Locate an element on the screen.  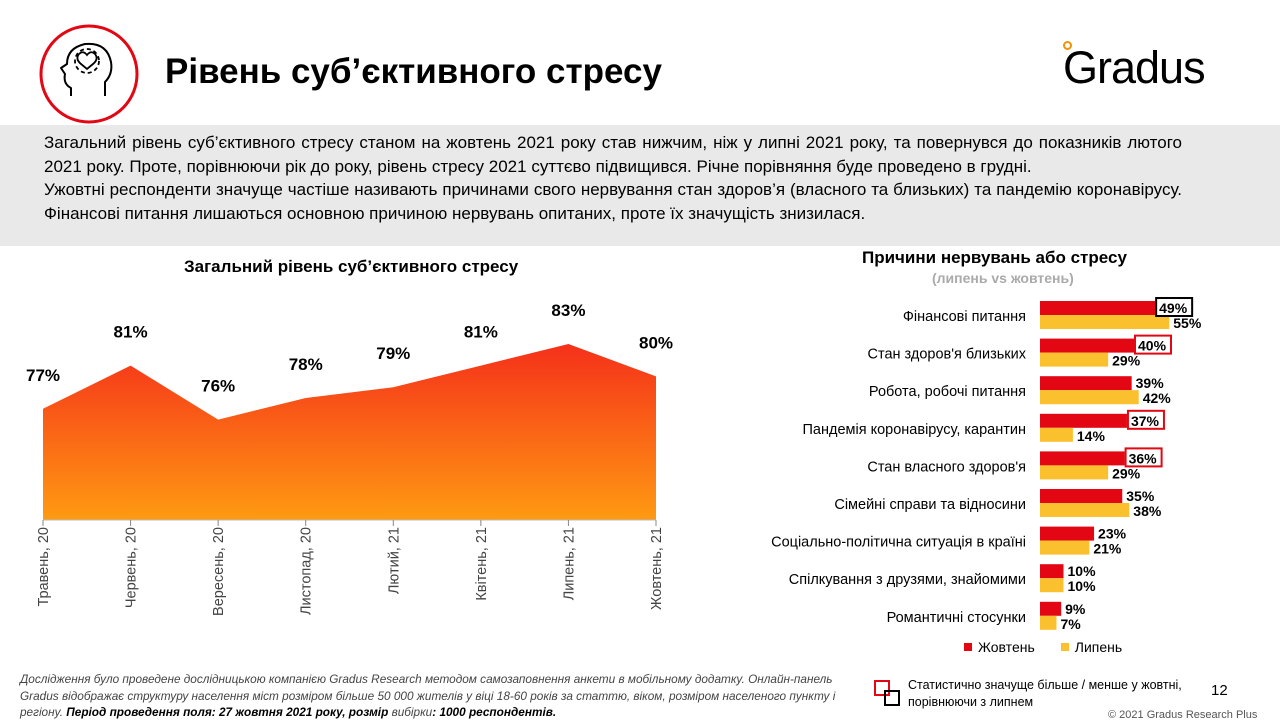
gradus-logo: Gradus is located at coordinates (1134, 67).